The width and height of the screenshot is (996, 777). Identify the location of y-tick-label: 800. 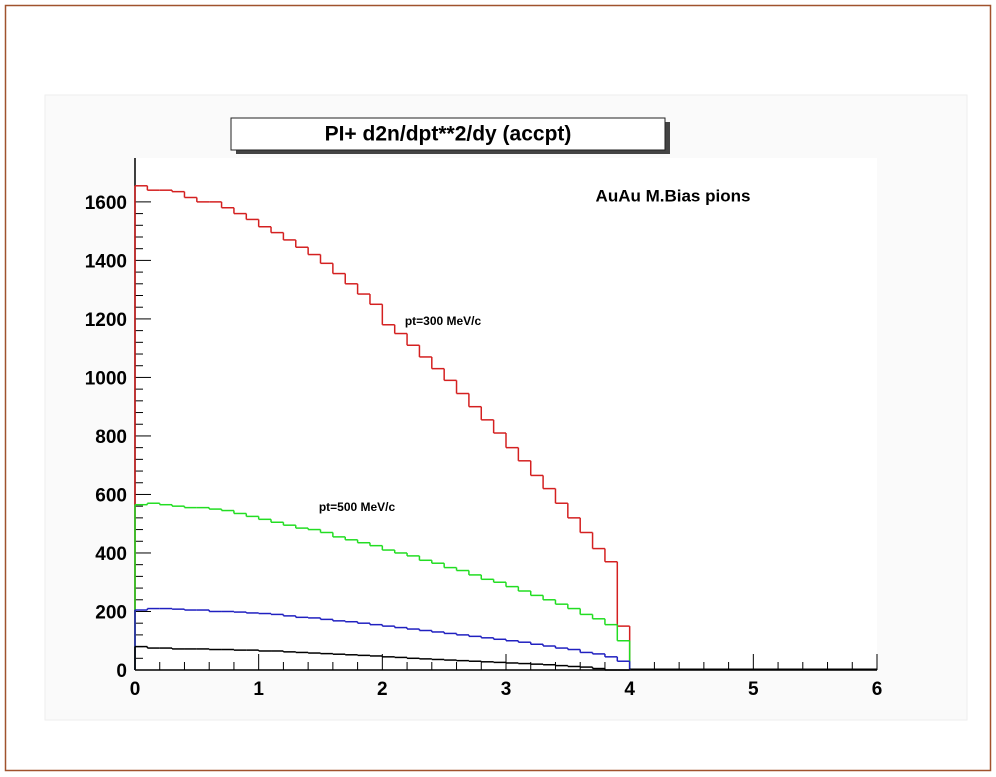
(111, 437).